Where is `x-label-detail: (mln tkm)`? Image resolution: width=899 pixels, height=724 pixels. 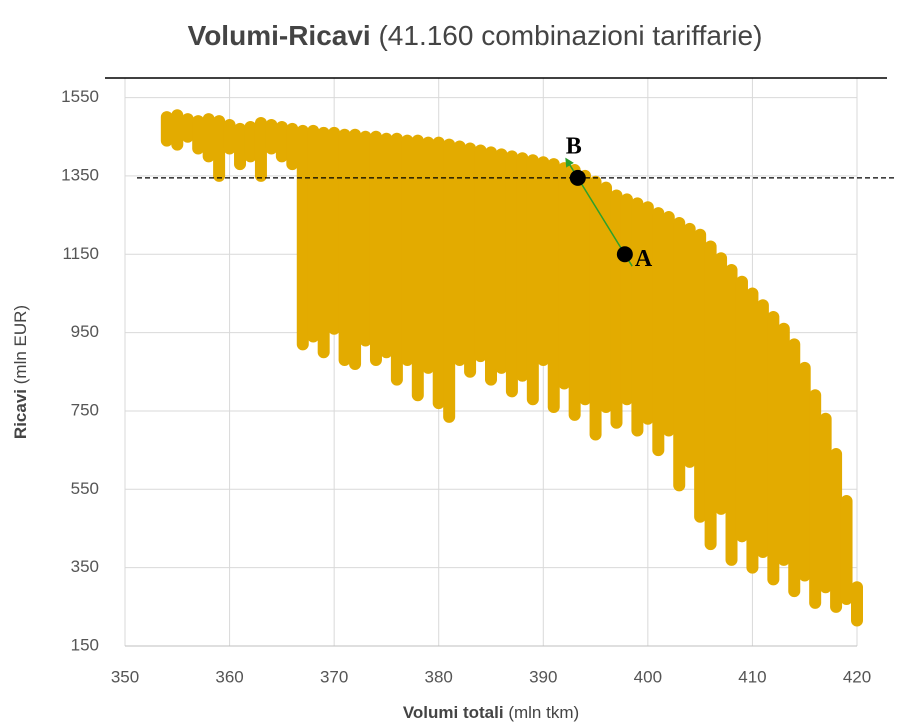 x-label-detail: (mln tkm) is located at coordinates (543, 712).